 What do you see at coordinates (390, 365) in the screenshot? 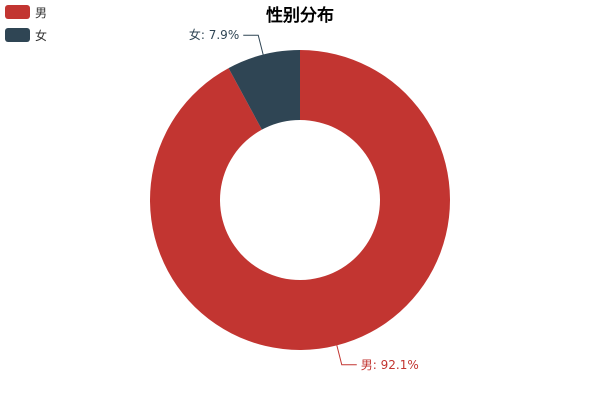
I see `data-label-0: 男: 92.1%` at bounding box center [390, 365].